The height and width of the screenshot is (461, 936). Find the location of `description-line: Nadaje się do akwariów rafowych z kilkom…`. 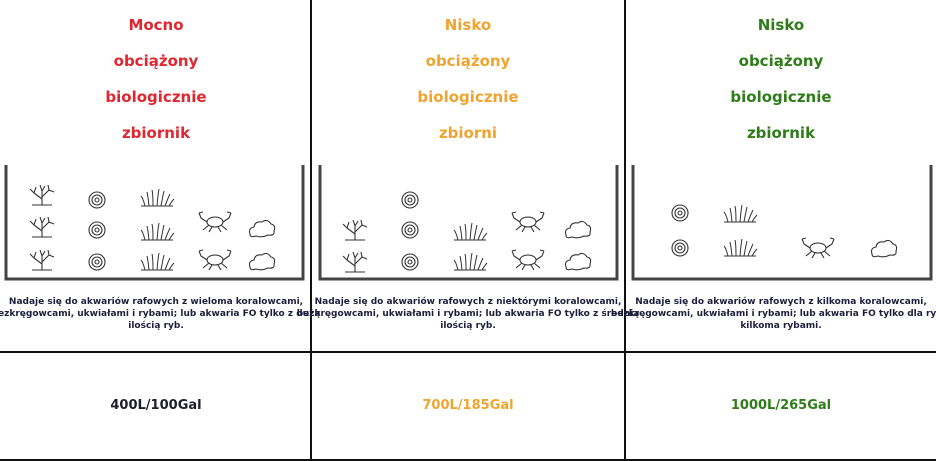

description-line: Nadaje się do akwariów rafowych z kilkom… is located at coordinates (781, 302).